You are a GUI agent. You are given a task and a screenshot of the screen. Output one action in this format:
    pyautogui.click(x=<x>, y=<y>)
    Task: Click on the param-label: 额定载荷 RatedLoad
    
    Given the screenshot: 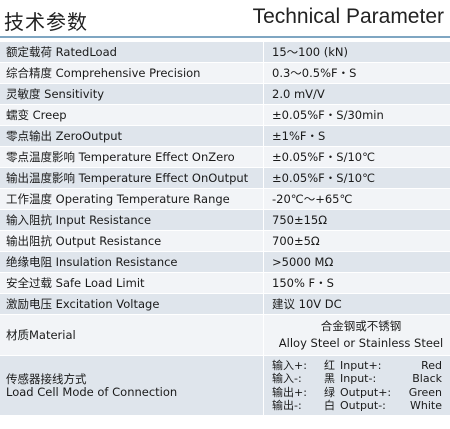 What is the action you would take?
    pyautogui.click(x=132, y=52)
    